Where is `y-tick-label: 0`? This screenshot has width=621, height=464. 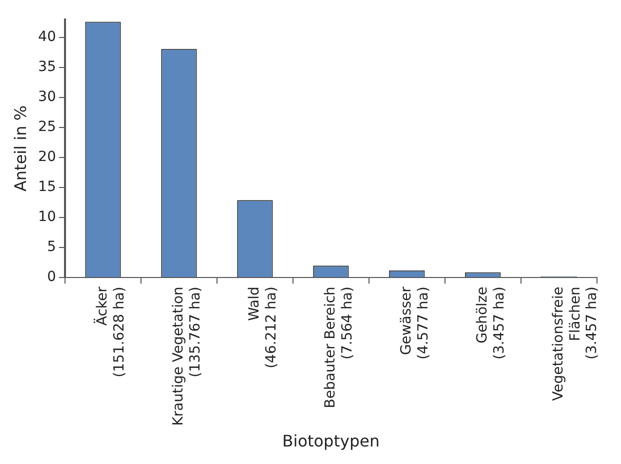 y-tick-label: 0 is located at coordinates (51, 277).